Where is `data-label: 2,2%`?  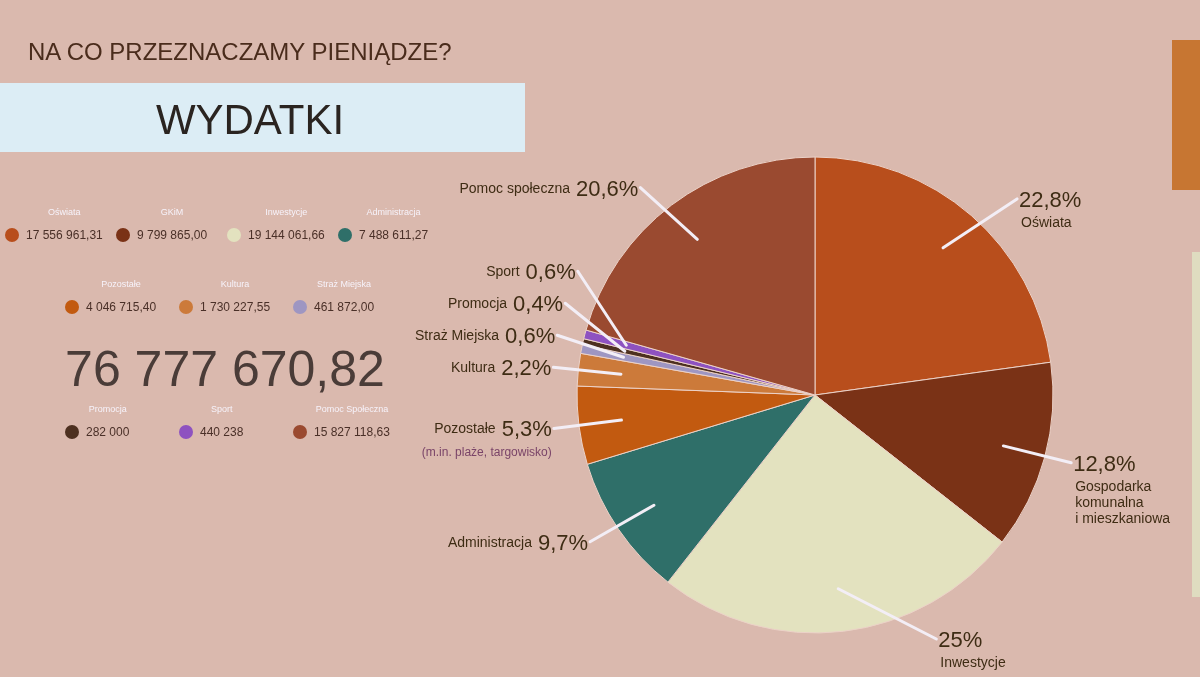 data-label: 2,2% is located at coordinates (526, 368).